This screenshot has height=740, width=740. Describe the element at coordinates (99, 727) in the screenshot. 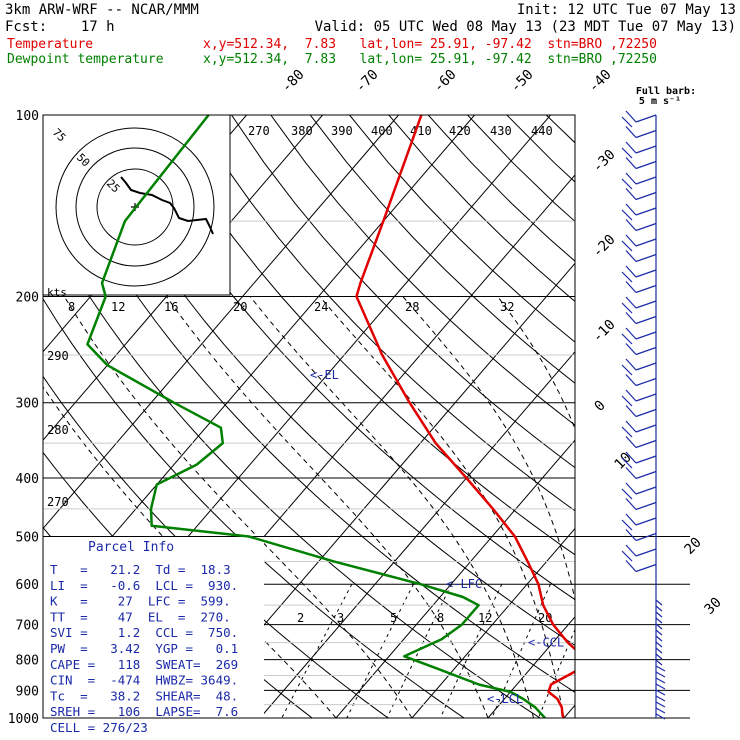

I see `parcel-info-row: CELL = 276/23` at that location.